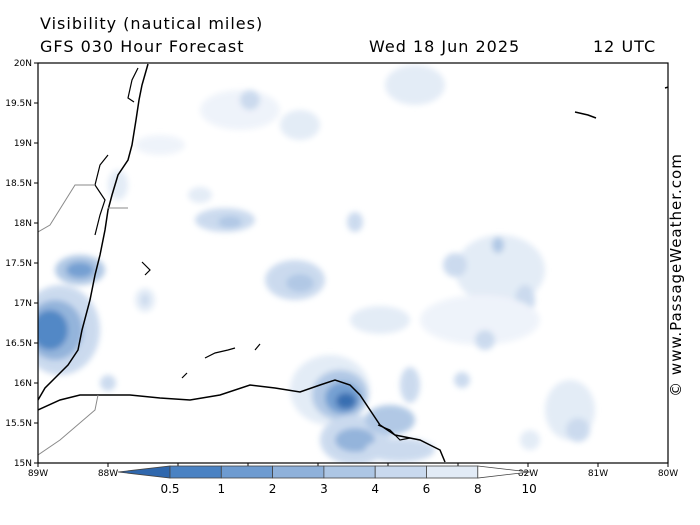 This screenshot has width=700, height=525. I want to click on colorbar-label: 0.5, so click(169, 489).